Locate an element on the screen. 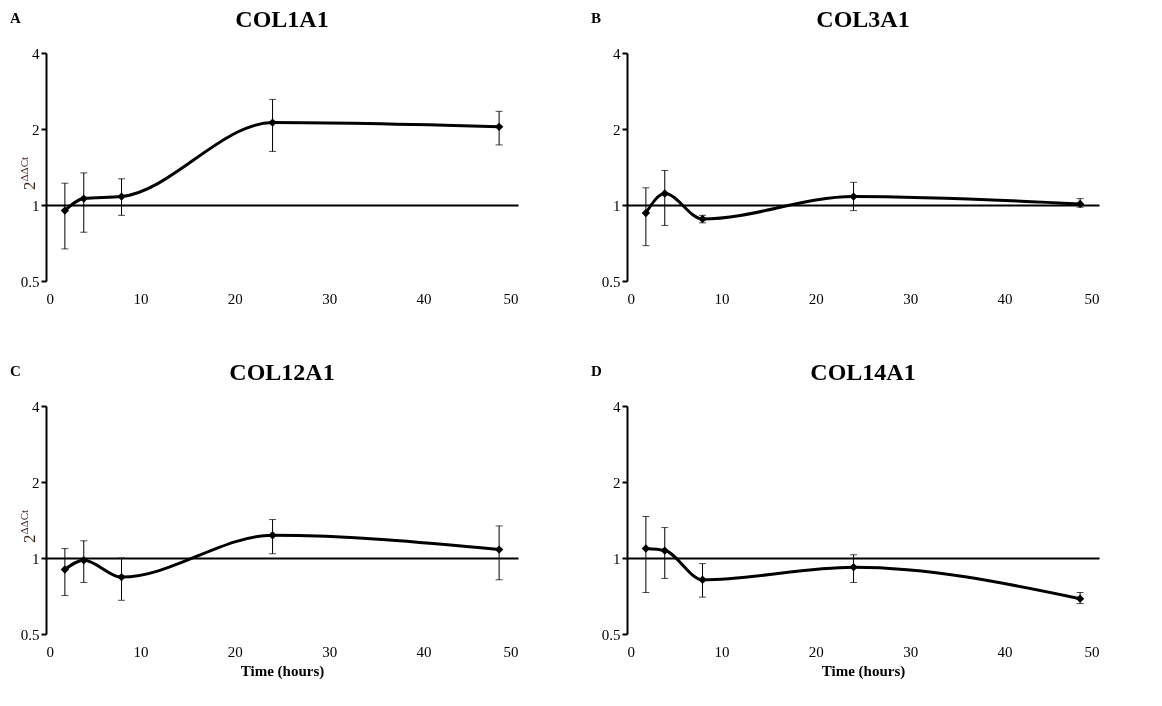 The image size is (1162, 706). text: D is located at coordinates (596, 371).